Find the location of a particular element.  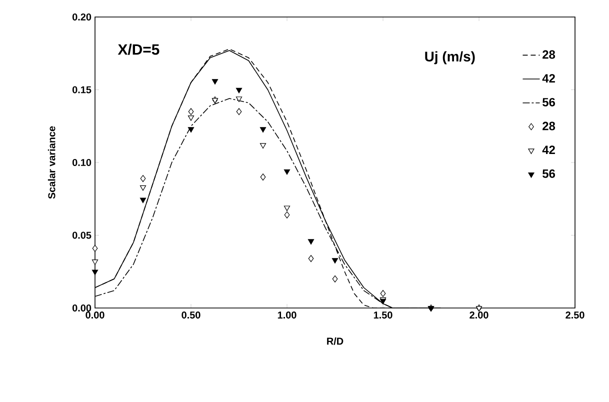

x-tick-label: 2.50 is located at coordinates (575, 315).